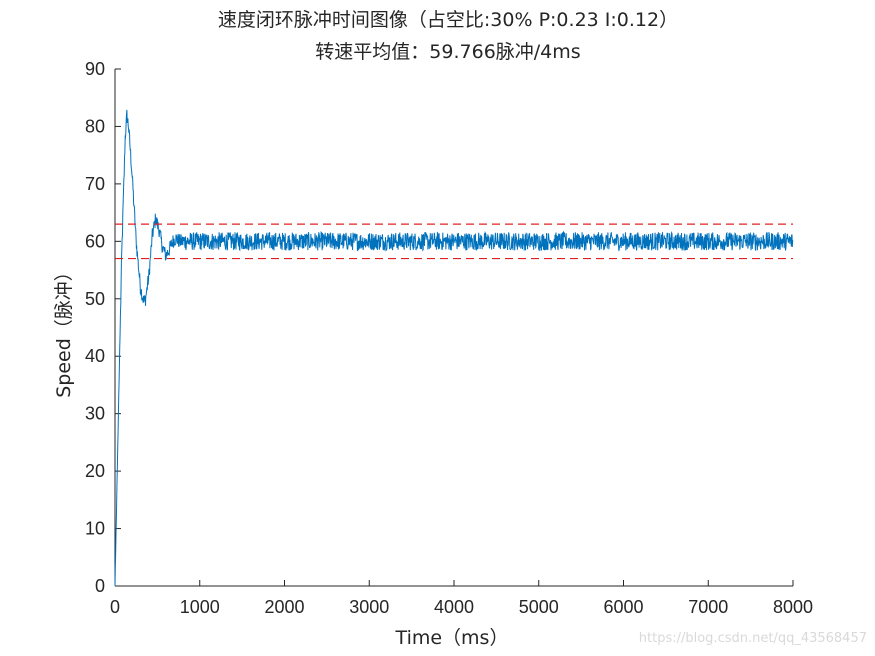 The image size is (875, 656). I want to click on x-tick-label: 0, so click(115, 607).